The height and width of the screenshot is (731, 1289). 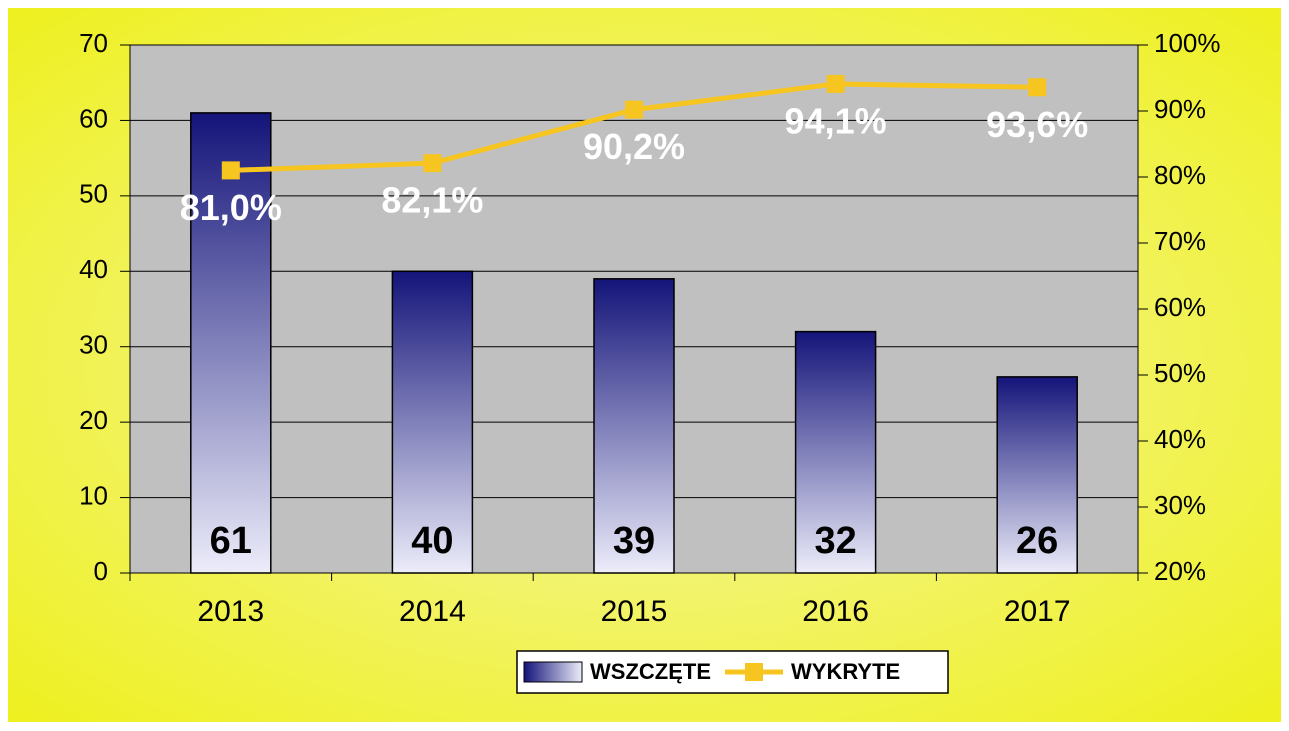 What do you see at coordinates (835, 611) in the screenshot?
I see `x-tick-label: 2016` at bounding box center [835, 611].